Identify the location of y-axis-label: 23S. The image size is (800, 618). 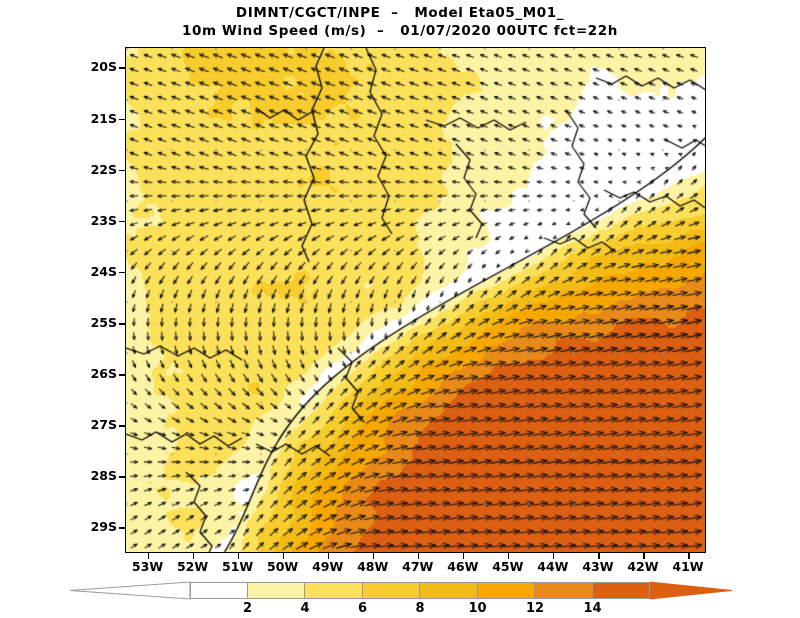
(103, 220).